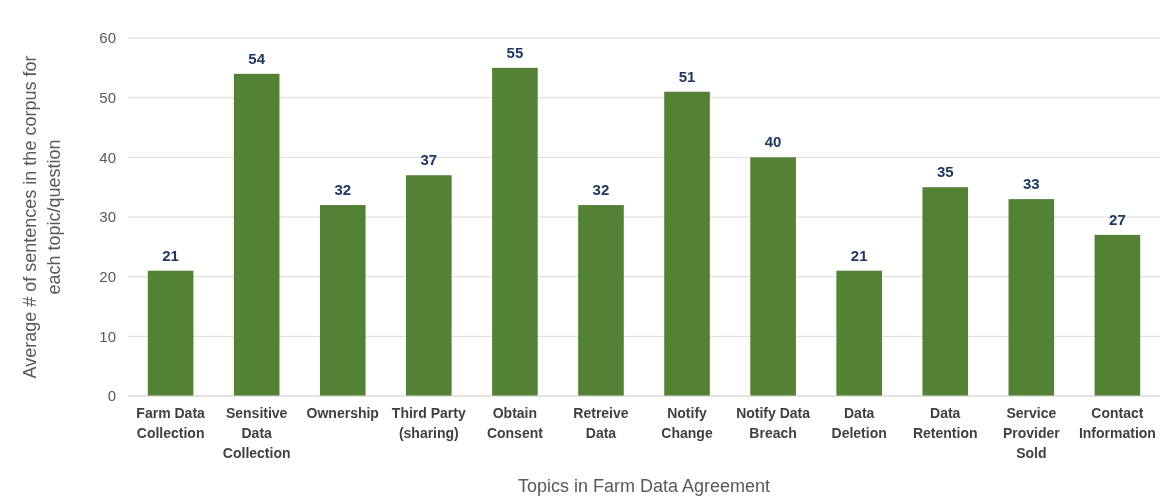 The height and width of the screenshot is (502, 1172). What do you see at coordinates (945, 172) in the screenshot?
I see `data-label: 35` at bounding box center [945, 172].